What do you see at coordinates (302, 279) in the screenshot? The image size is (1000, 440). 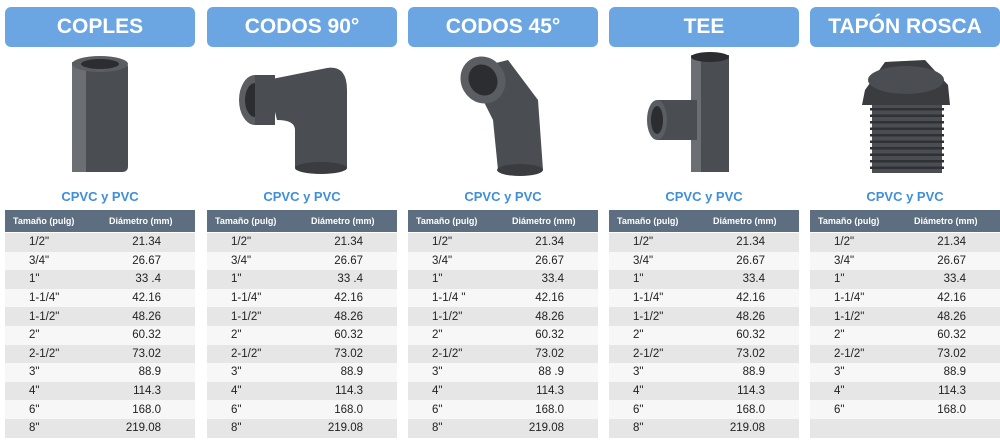 I see `table-row: 1" 33 .4` at bounding box center [302, 279].